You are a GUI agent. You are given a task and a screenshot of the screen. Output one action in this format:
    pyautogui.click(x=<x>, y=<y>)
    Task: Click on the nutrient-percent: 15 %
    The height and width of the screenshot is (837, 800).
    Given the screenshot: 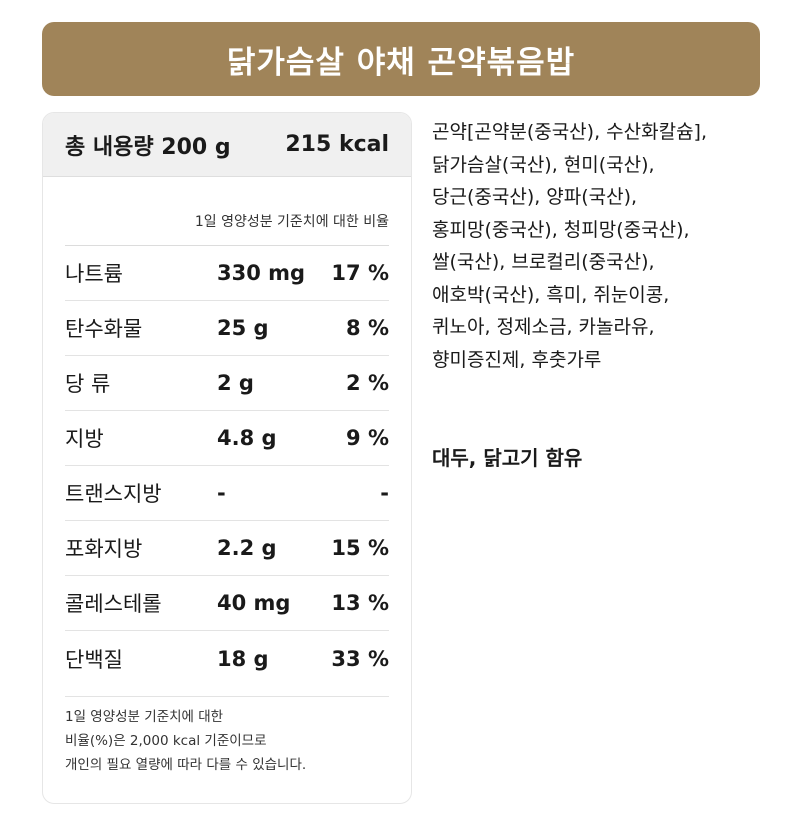 What is the action you would take?
    pyautogui.click(x=360, y=548)
    